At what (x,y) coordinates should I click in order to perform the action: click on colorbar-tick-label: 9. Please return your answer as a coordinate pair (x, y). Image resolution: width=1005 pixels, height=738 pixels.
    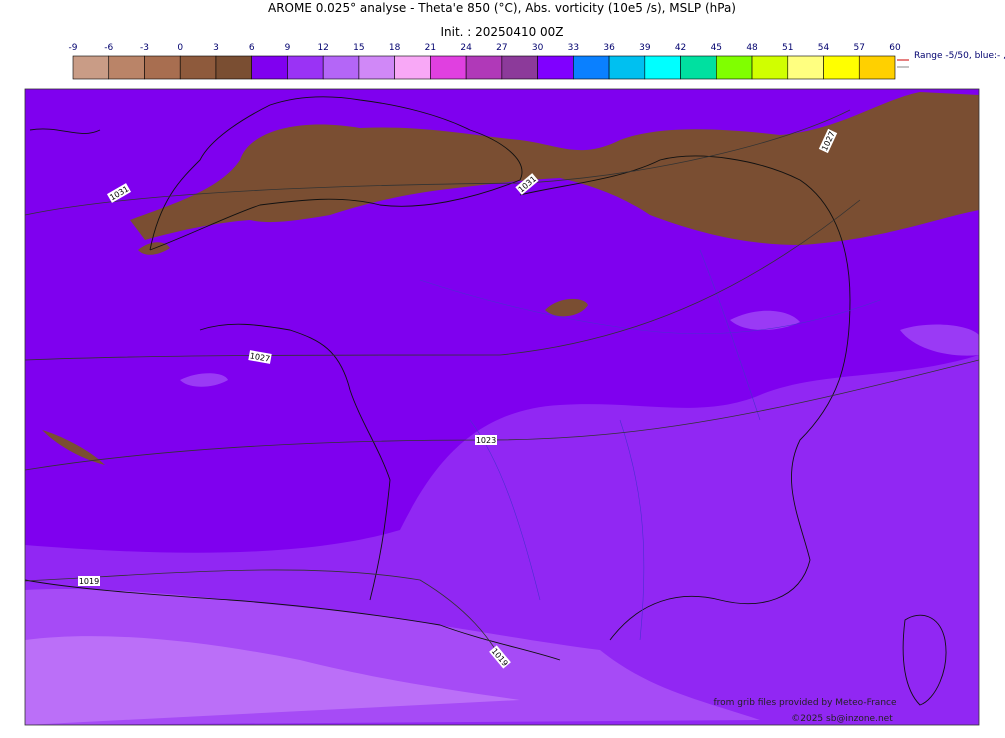
    Looking at the image, I should click on (288, 48).